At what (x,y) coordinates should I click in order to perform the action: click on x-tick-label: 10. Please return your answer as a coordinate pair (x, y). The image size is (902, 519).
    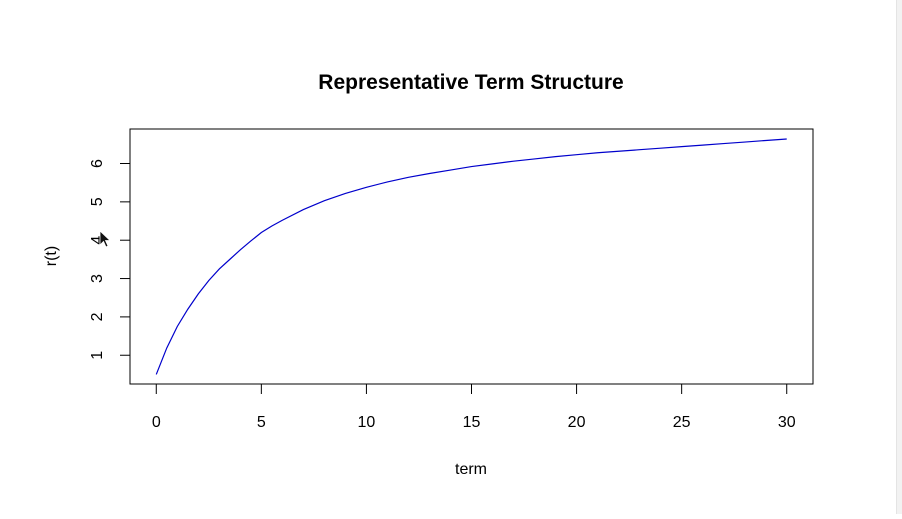
    Looking at the image, I should click on (367, 422).